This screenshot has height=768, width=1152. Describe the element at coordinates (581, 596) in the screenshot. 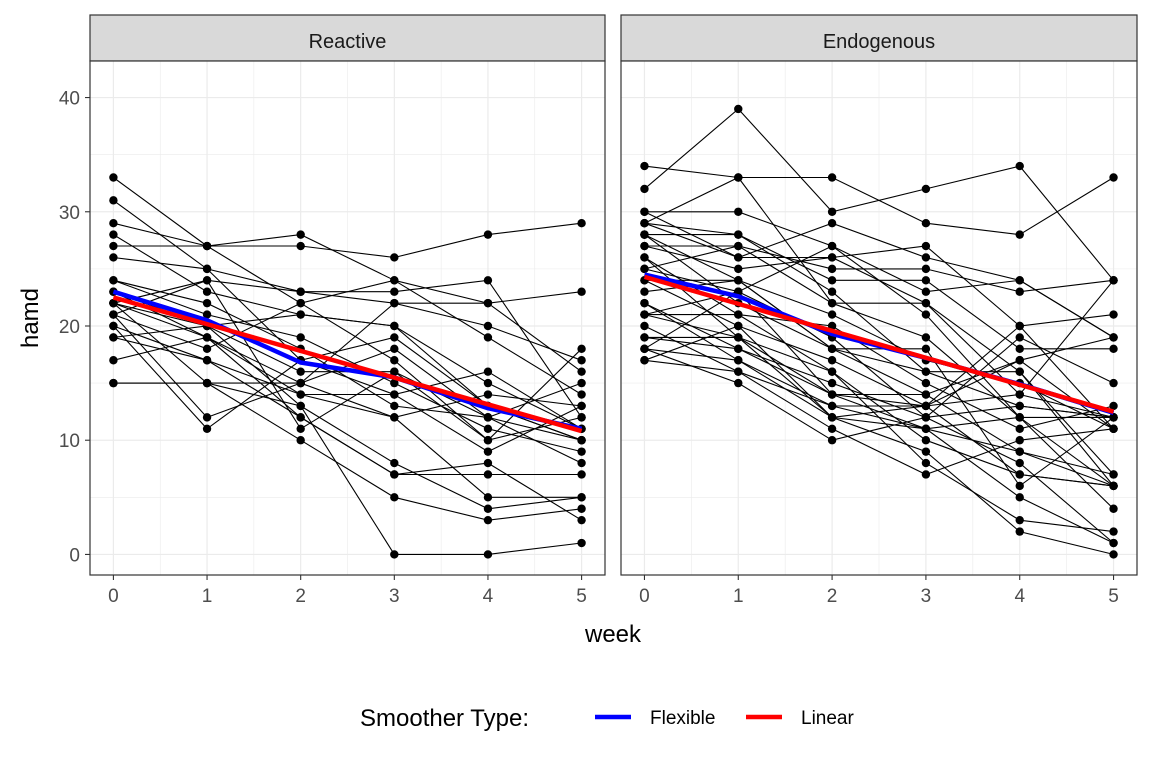

I see `x-tick-label: 5` at that location.